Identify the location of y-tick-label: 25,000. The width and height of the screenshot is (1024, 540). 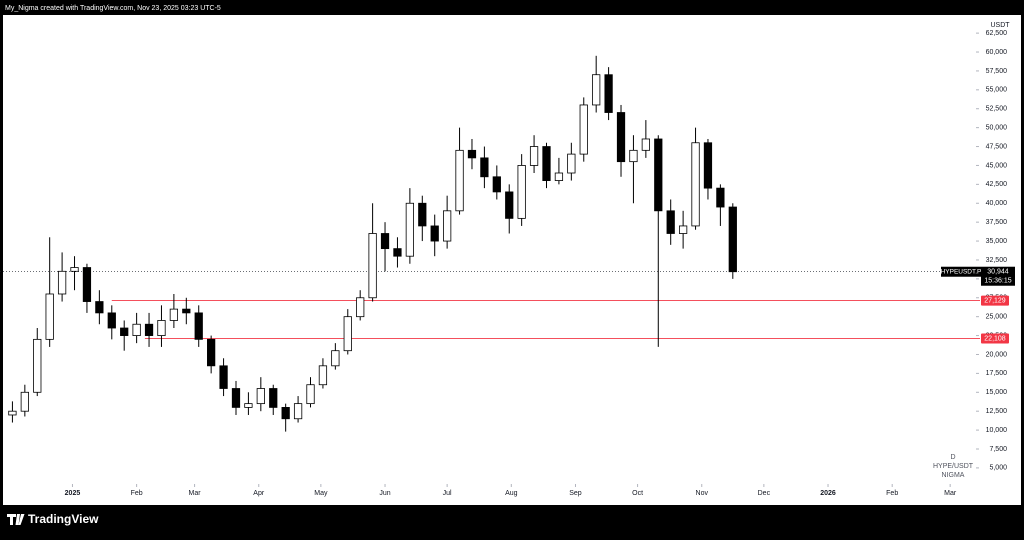
(997, 317).